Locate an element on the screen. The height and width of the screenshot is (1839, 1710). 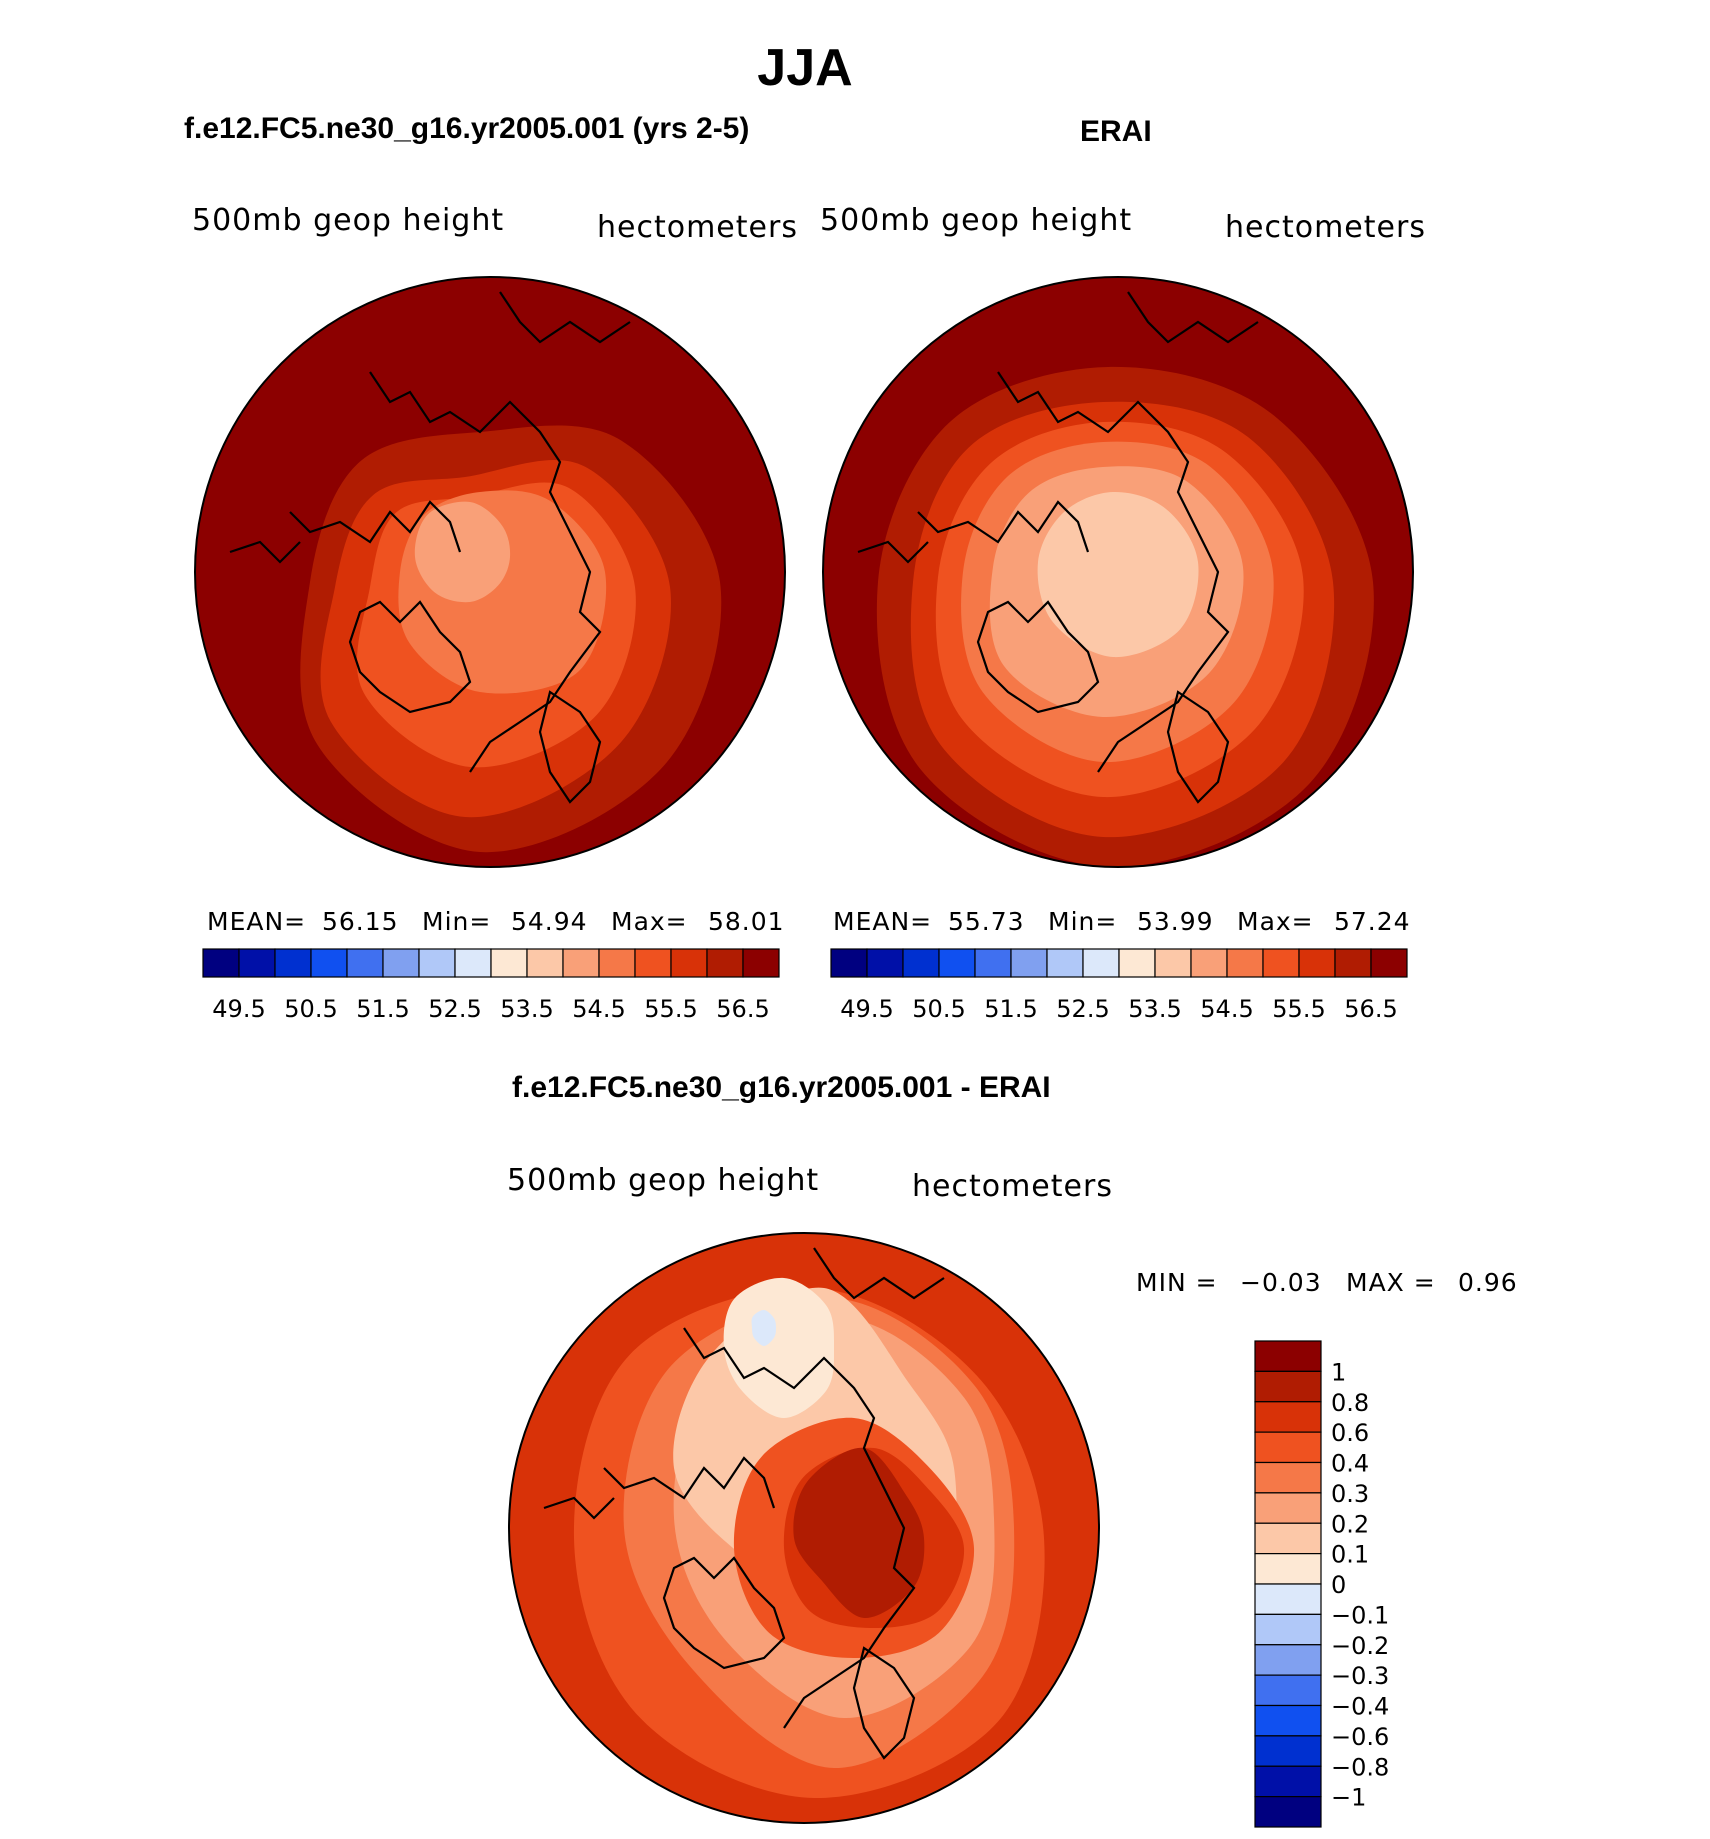
colorbar-tick-label: 49.5 is located at coordinates (866, 1009).